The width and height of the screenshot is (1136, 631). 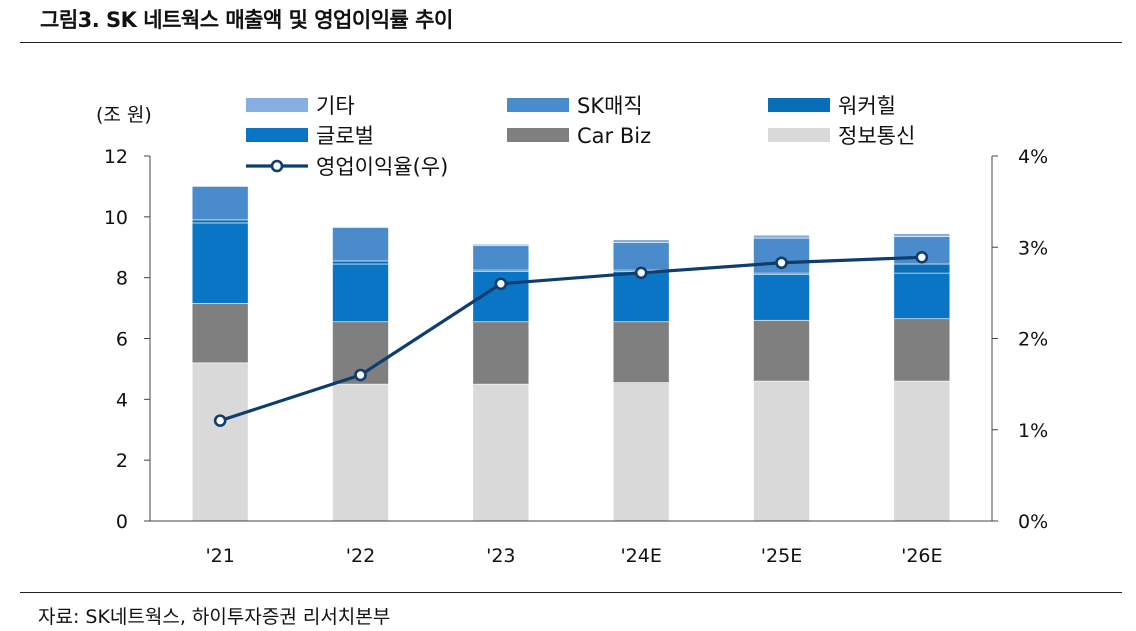 I want to click on legend-label: 정보통신, so click(x=876, y=136).